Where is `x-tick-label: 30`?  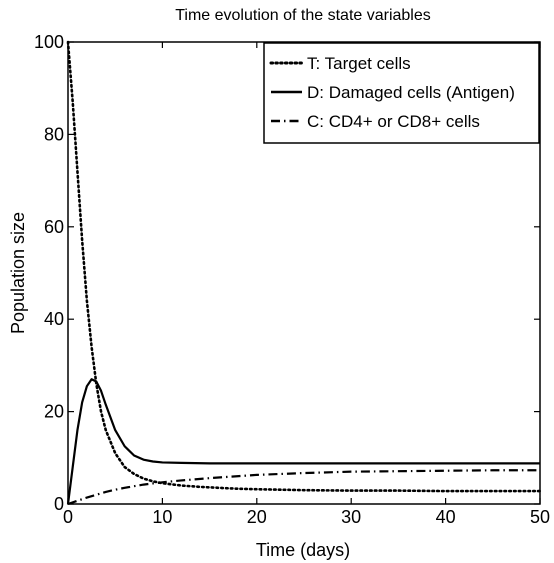
x-tick-label: 30 is located at coordinates (351, 517).